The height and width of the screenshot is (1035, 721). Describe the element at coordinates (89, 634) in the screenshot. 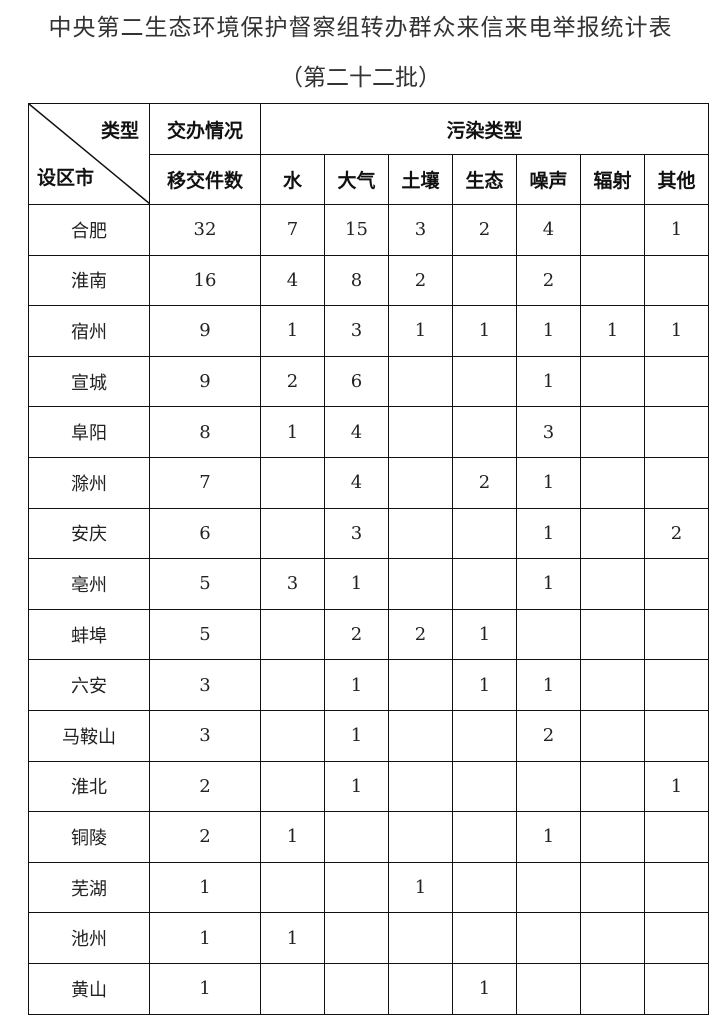

I see `city-cell: 蚌埠` at that location.